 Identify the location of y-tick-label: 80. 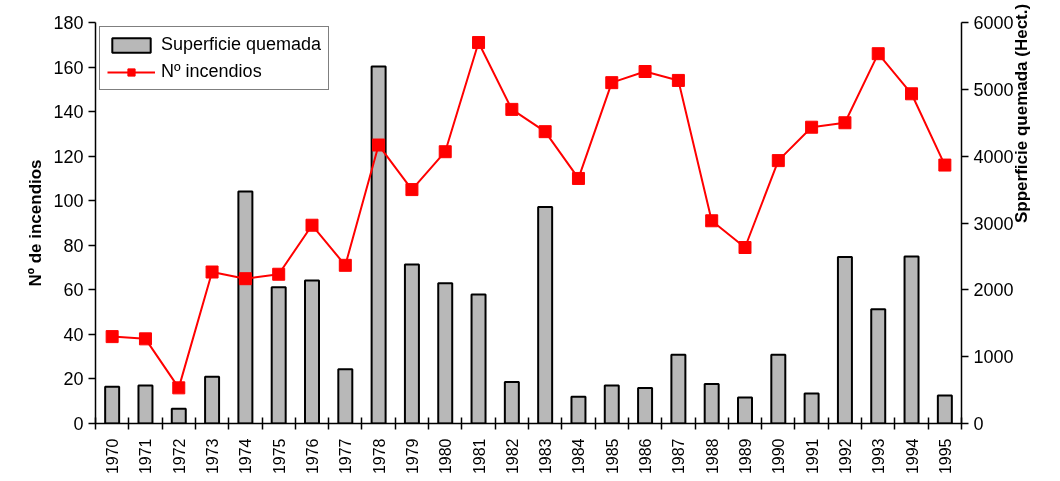
(73, 245).